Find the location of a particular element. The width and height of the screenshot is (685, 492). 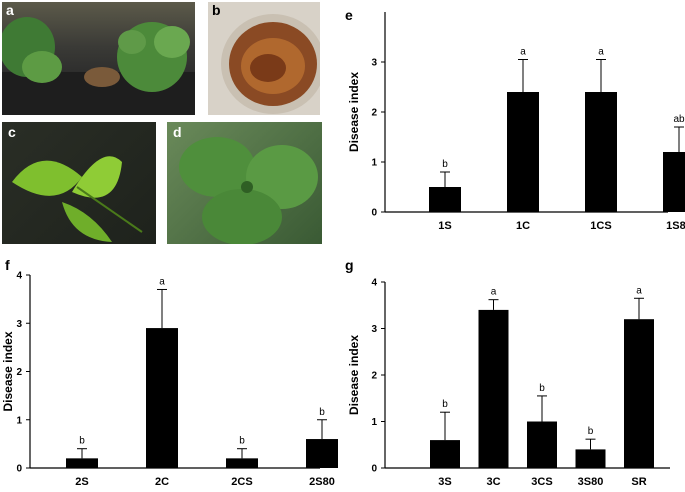

bar-1C is located at coordinates (523, 152).